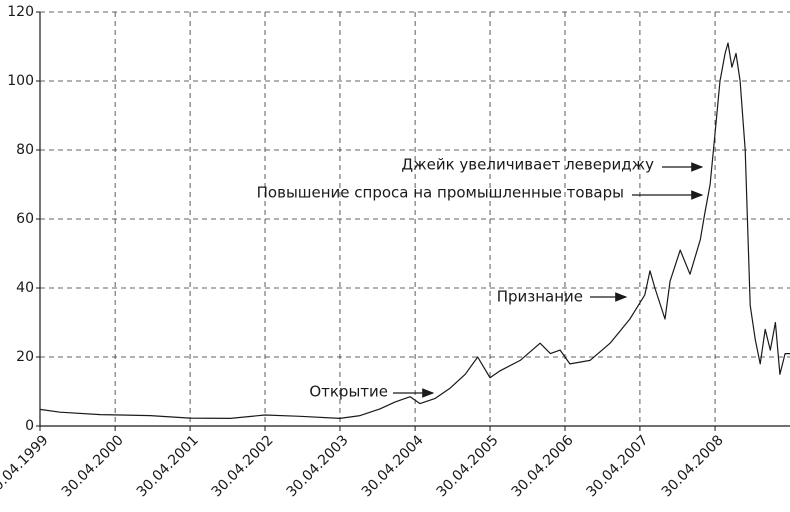 Image resolution: width=790 pixels, height=512 pixels. I want to click on x-tick-label: 30.04.2008, so click(693, 466).